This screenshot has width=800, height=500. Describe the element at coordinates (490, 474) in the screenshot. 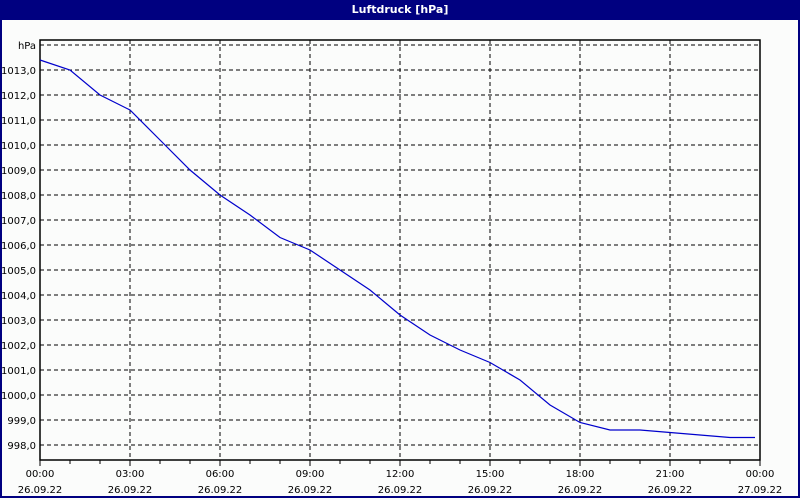

I see `x-tick-time: 15:00` at that location.